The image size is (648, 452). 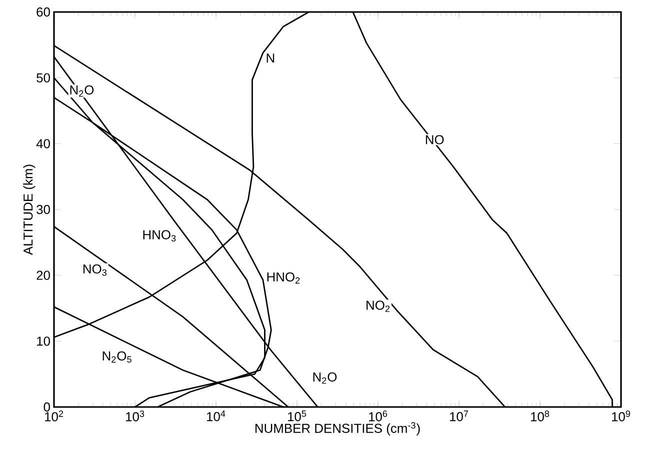 I want to click on x-axis-title: NUMBER DENSITIES (cm$^{-3}$), so click(x=338, y=429).